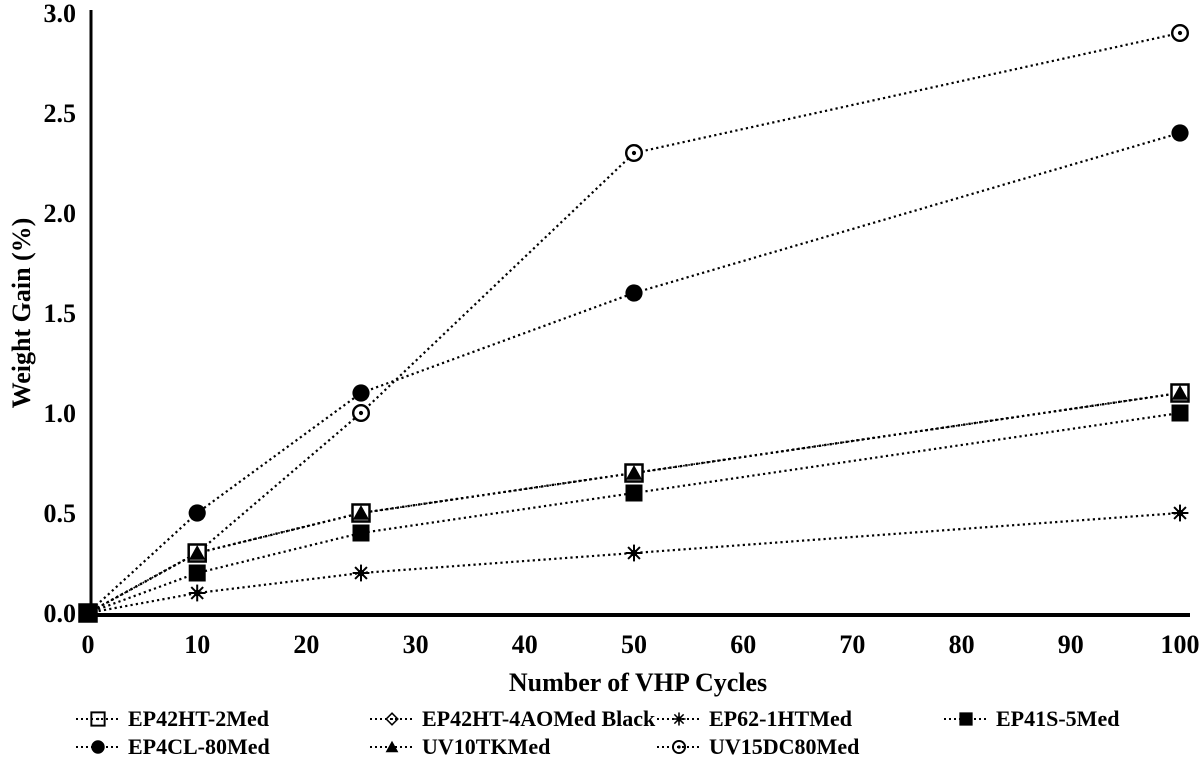 The width and height of the screenshot is (1200, 768). I want to click on x-tick-label: 20, so click(306, 644).